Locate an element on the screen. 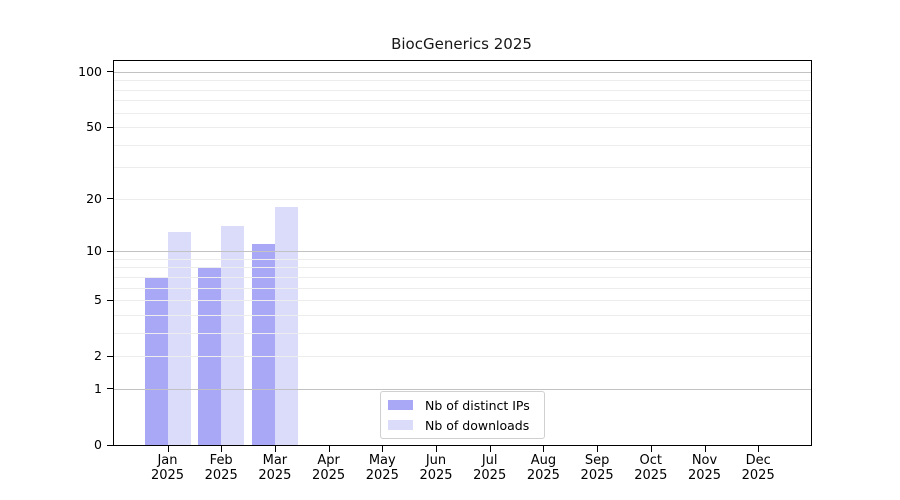 The width and height of the screenshot is (900, 500). y-tick-label: 1 is located at coordinates (98, 388).